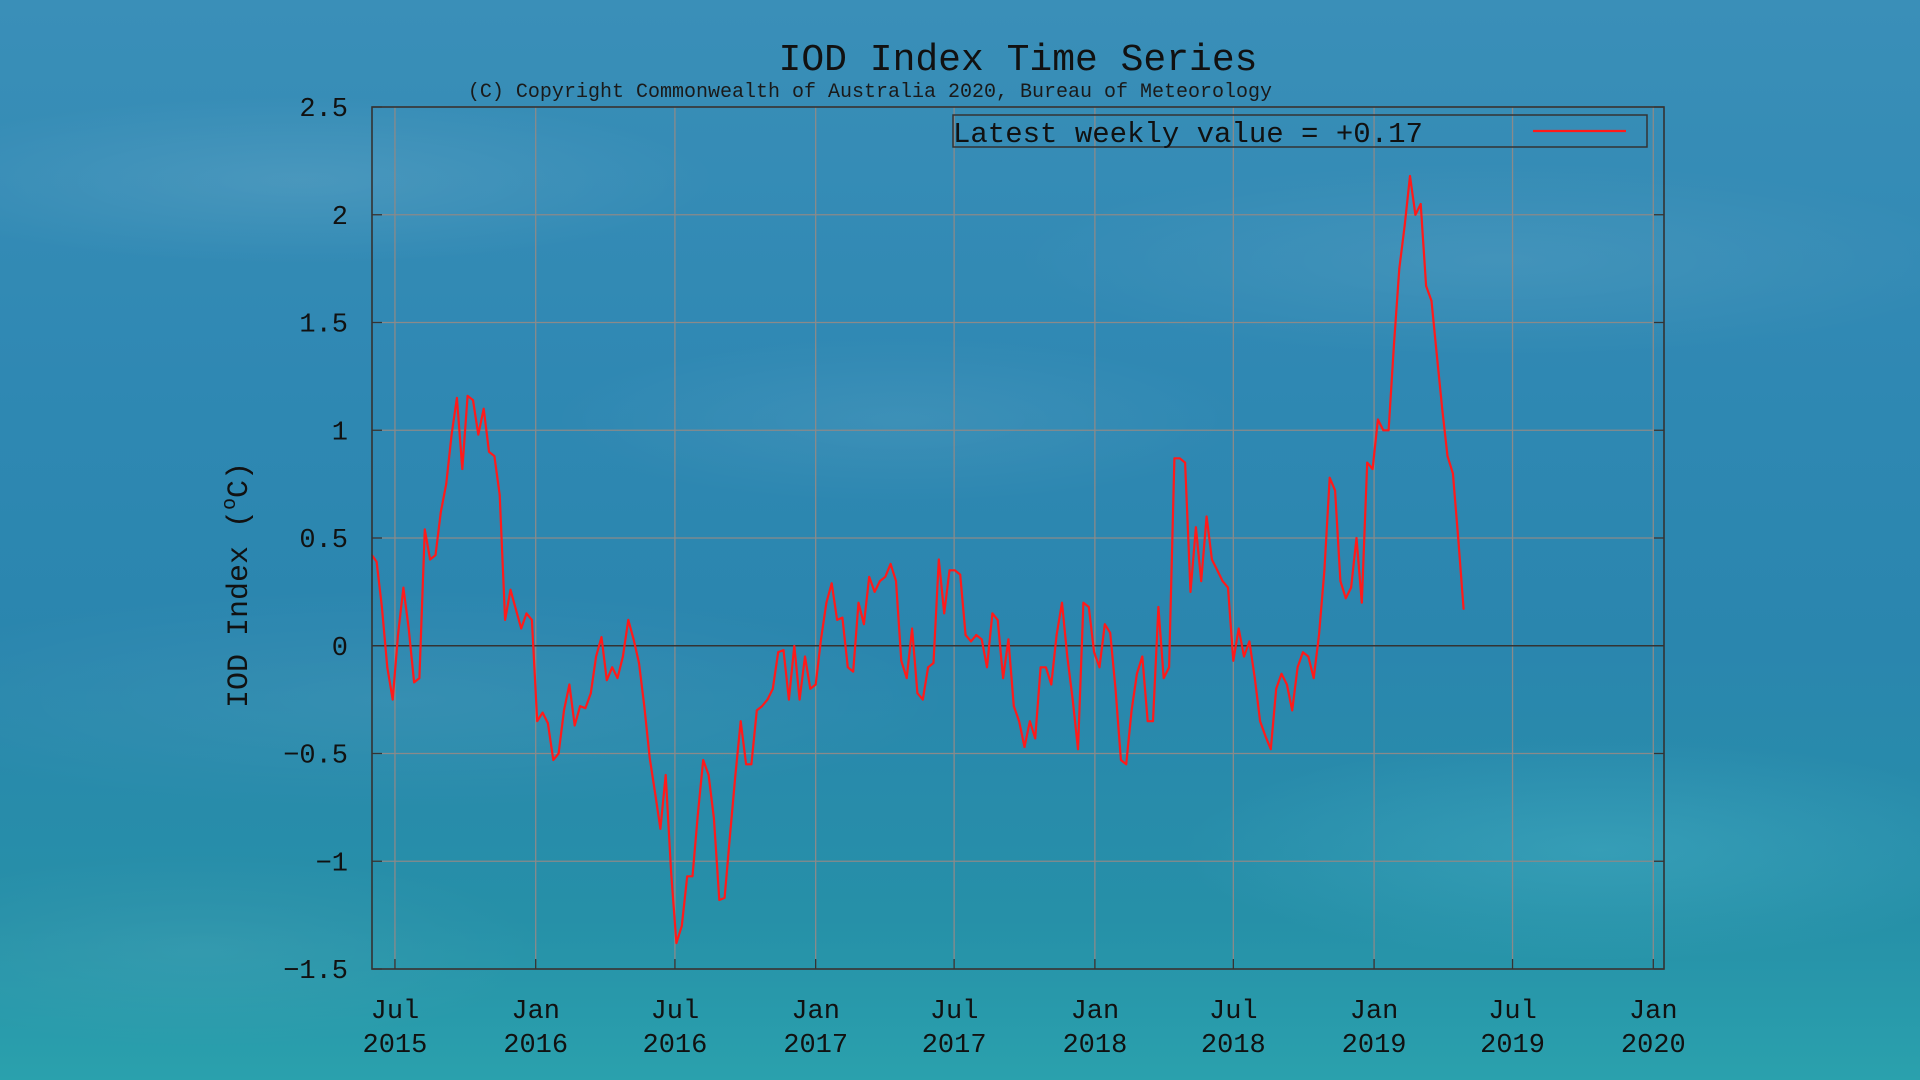  Describe the element at coordinates (323, 541) in the screenshot. I see `y-tick-label: 0.5` at that location.